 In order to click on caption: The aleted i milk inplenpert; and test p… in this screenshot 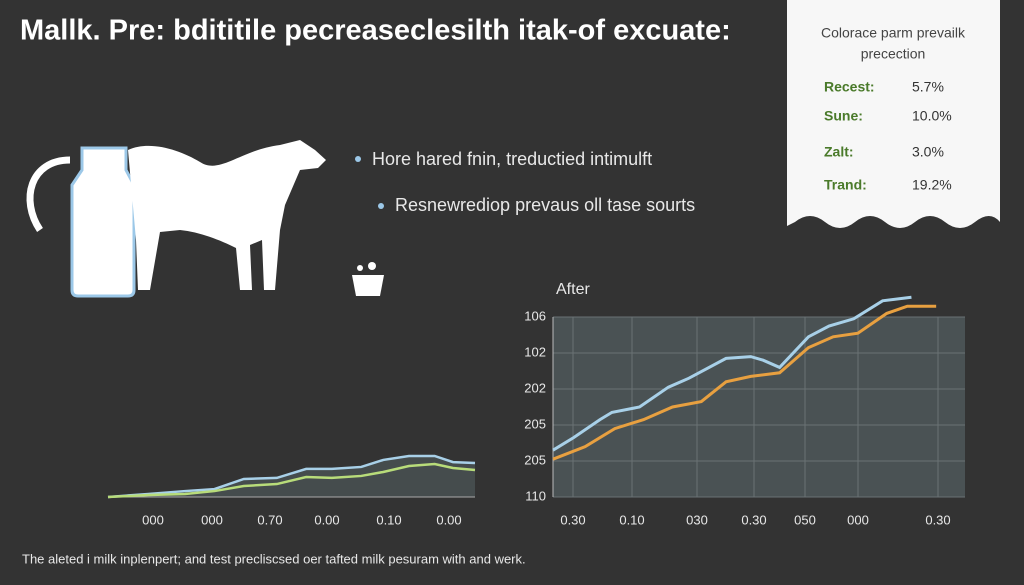, I will do `click(274, 558)`.